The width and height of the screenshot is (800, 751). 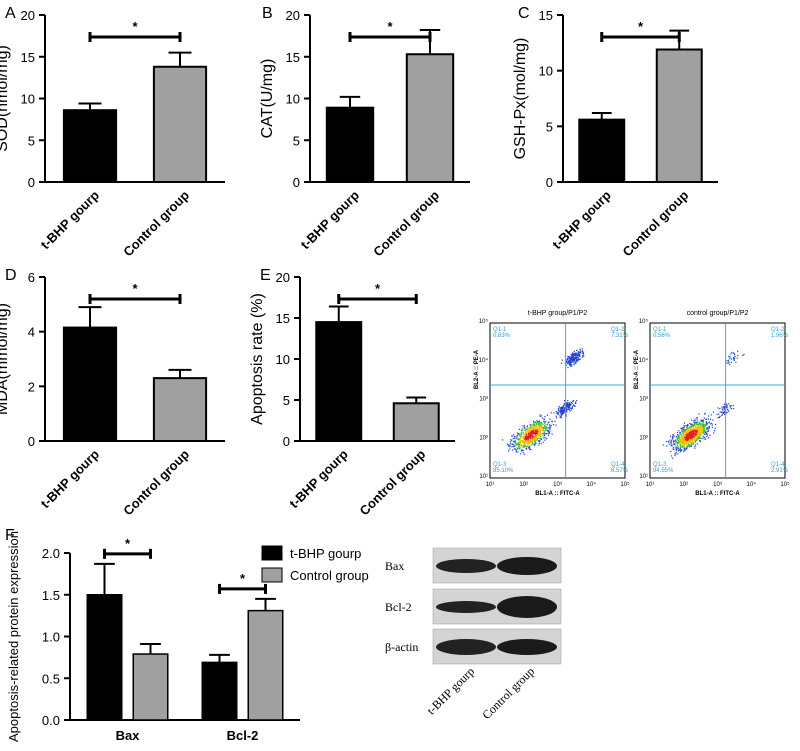 What do you see at coordinates (484, 360) in the screenshot?
I see `flow-y-tick: 10⁴` at bounding box center [484, 360].